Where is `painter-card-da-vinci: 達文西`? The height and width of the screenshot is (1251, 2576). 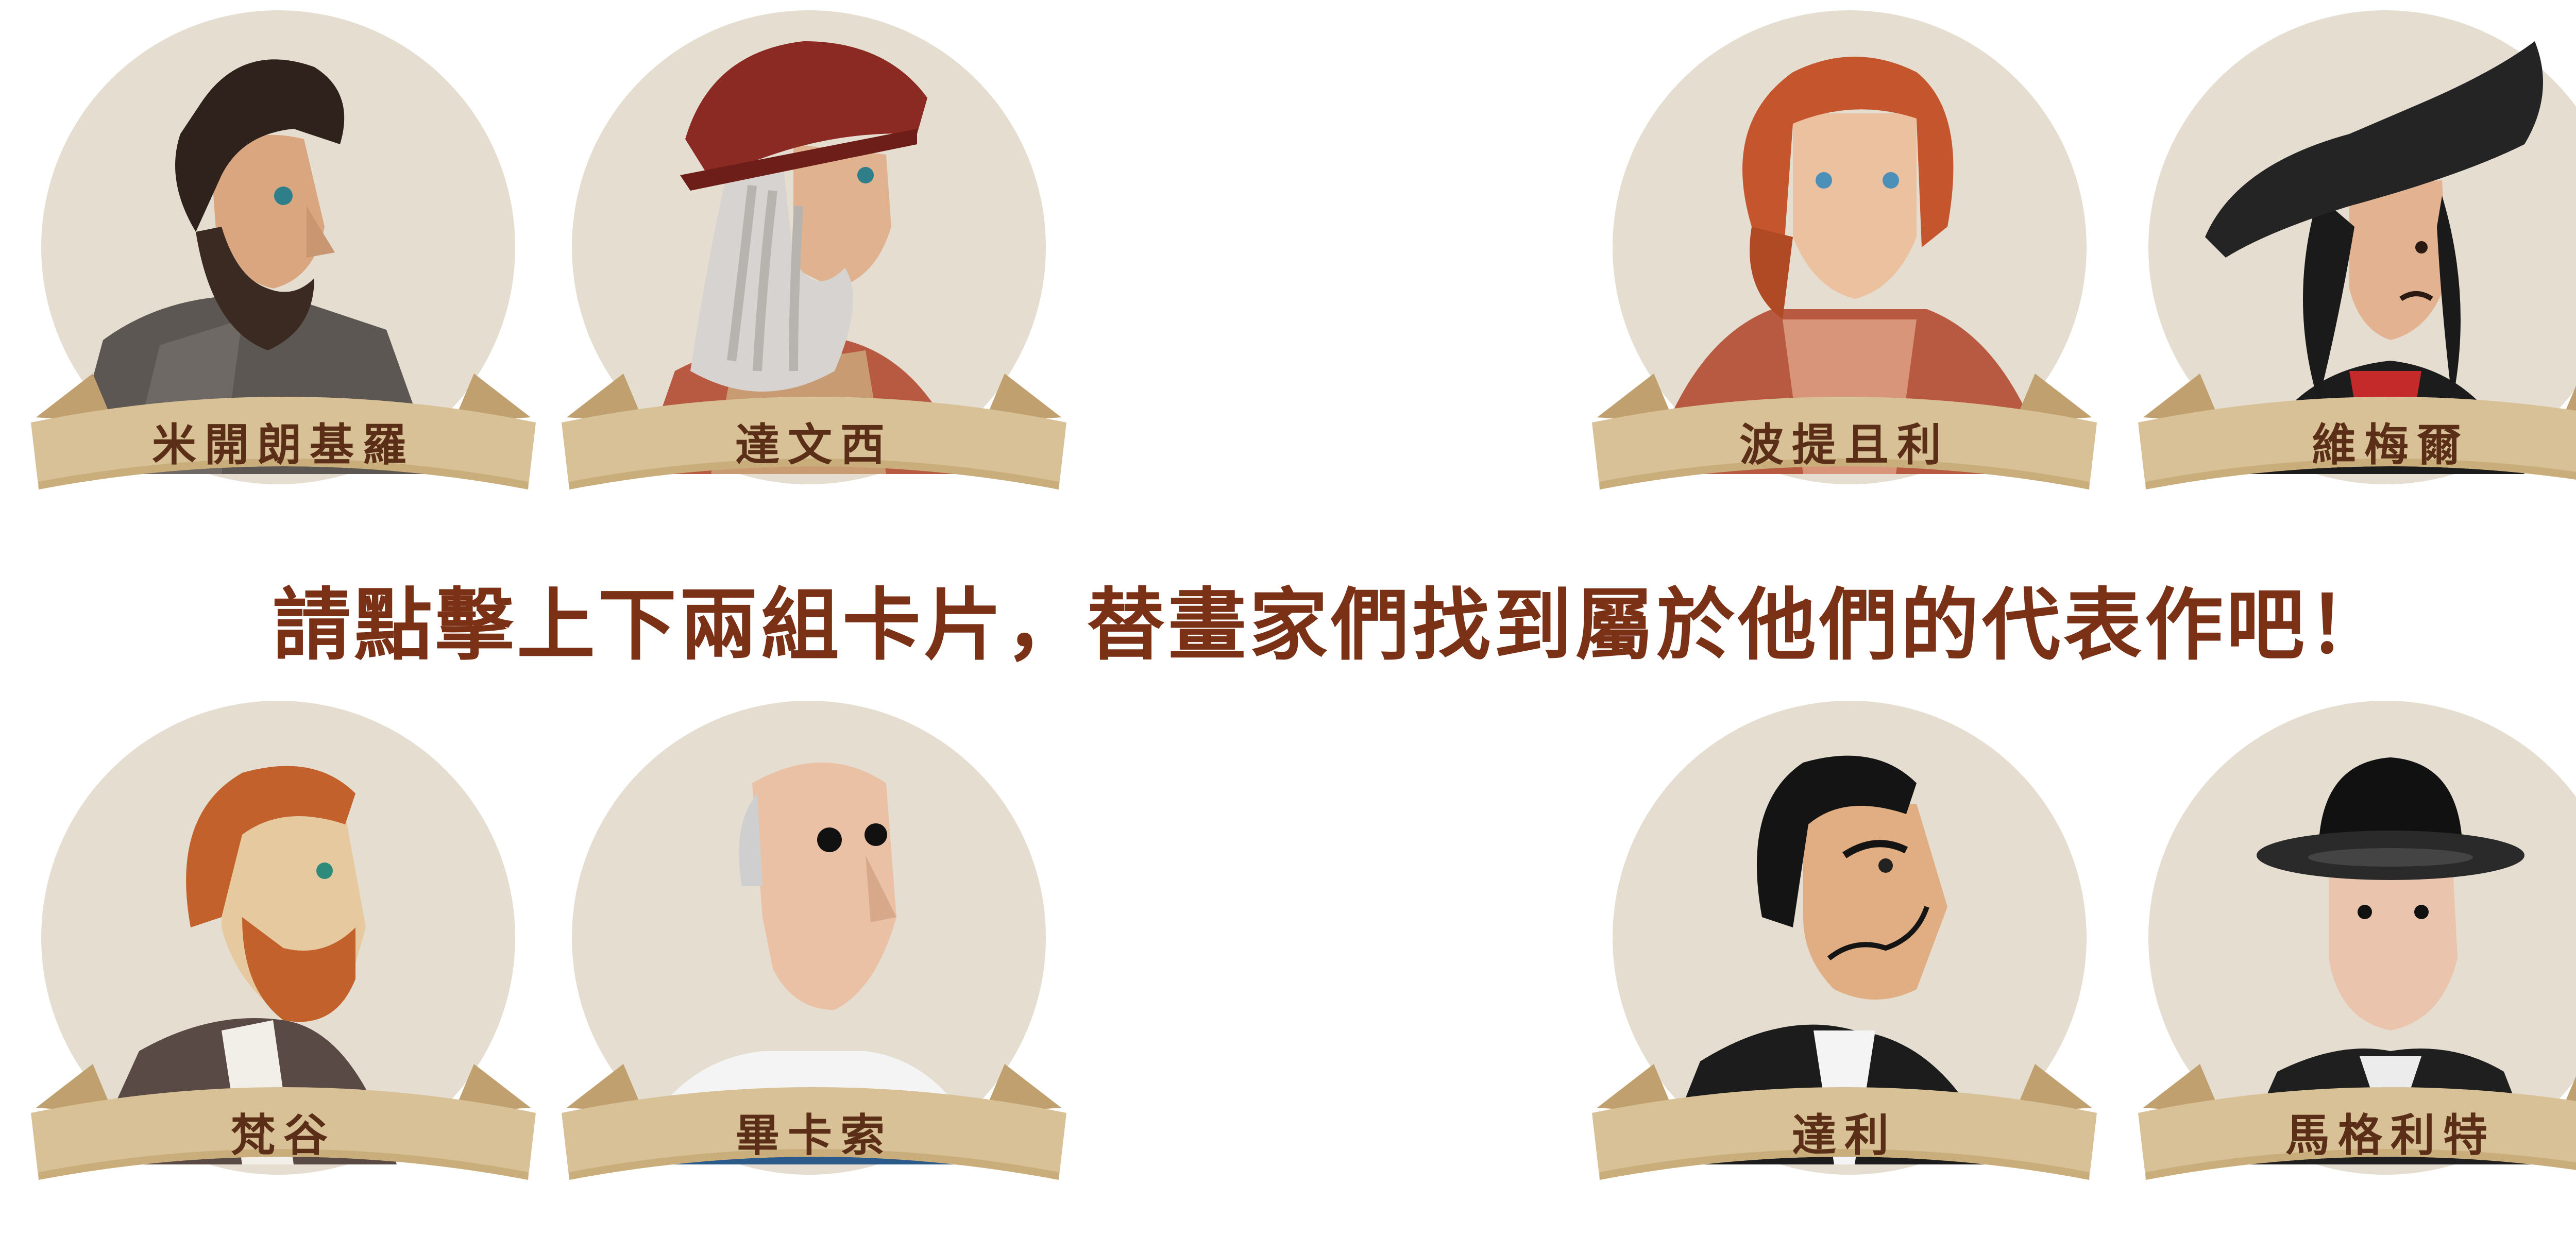
painter-card-da-vinci: 達文西 is located at coordinates (814, 268).